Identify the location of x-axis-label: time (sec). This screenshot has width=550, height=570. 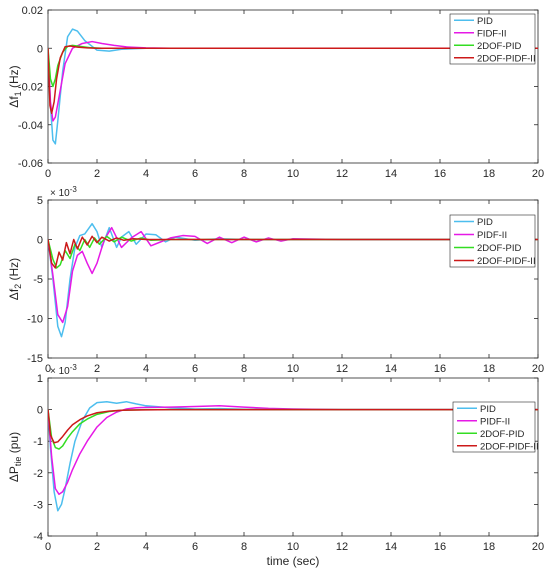
(293, 561).